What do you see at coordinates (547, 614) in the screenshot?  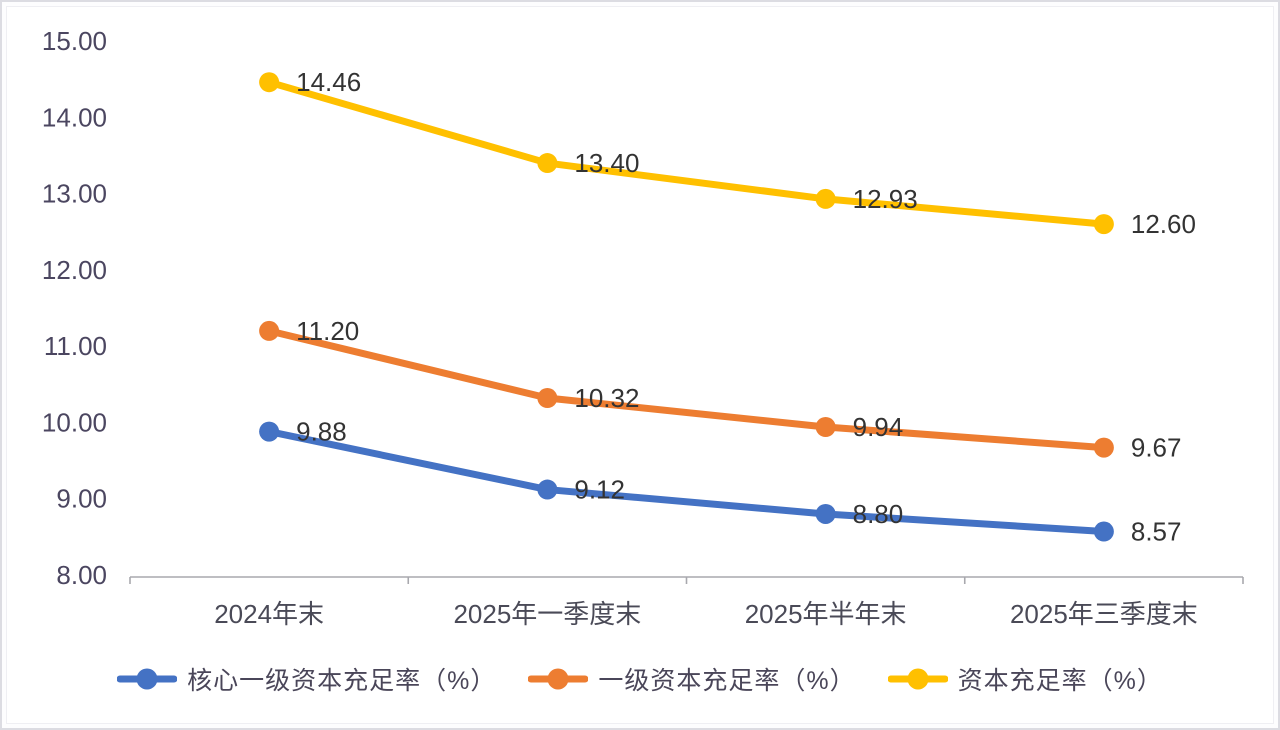 I see `x-axis-category-label: 2025年一季度末` at bounding box center [547, 614].